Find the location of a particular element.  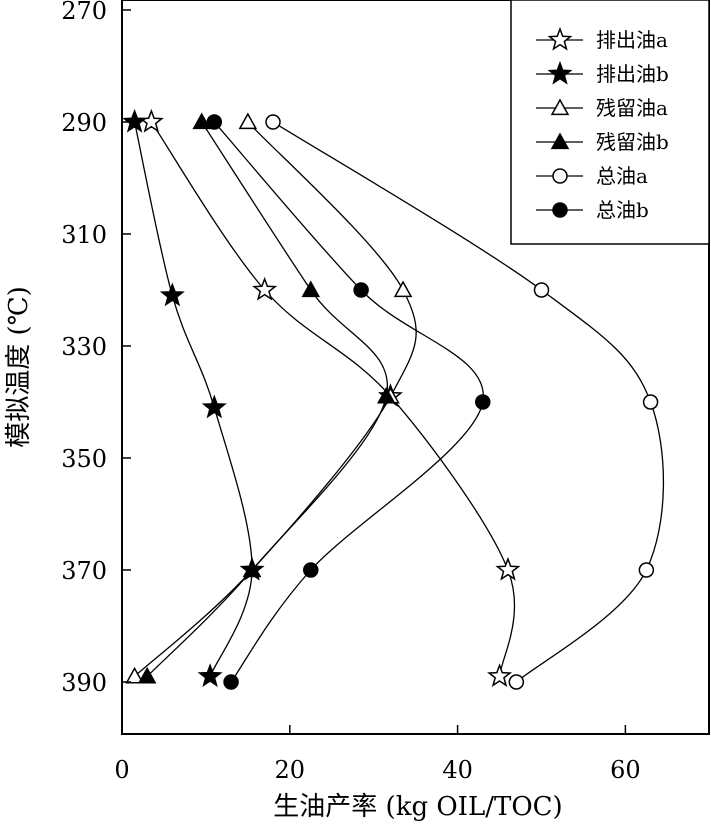

legend-item: 排出油b is located at coordinates (602, 73).